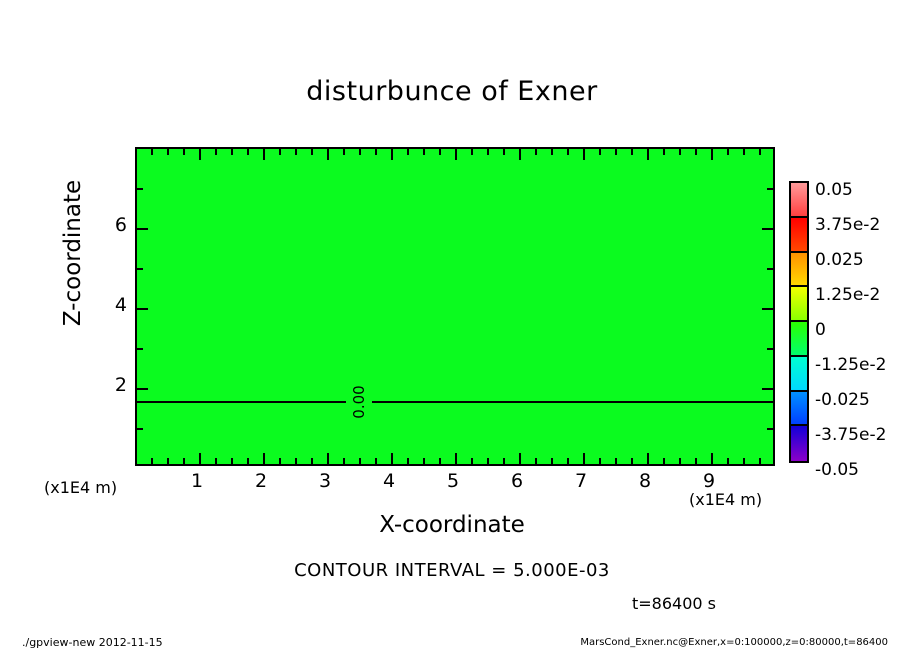 The width and height of the screenshot is (904, 654). What do you see at coordinates (839, 260) in the screenshot?
I see `colorbar-tick-label: 0.025` at bounding box center [839, 260].